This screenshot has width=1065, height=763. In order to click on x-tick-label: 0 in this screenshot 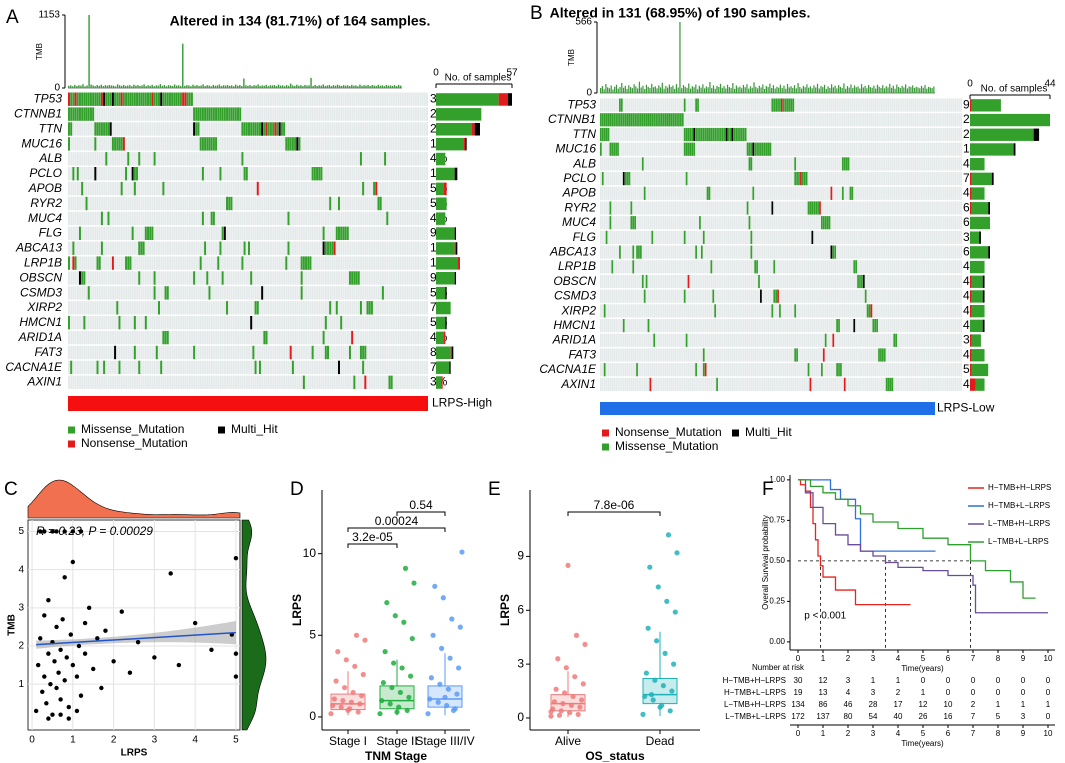, I will do `click(436, 73)`.